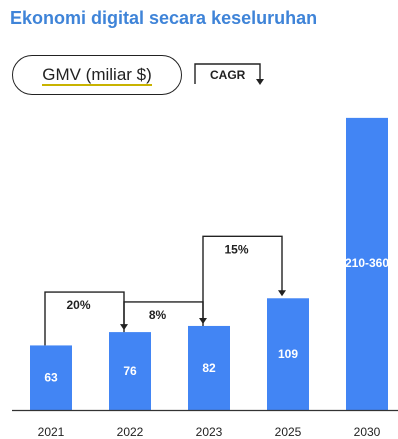 This screenshot has width=398, height=439. What do you see at coordinates (97, 85) in the screenshot?
I see `gmv-underline` at bounding box center [97, 85].